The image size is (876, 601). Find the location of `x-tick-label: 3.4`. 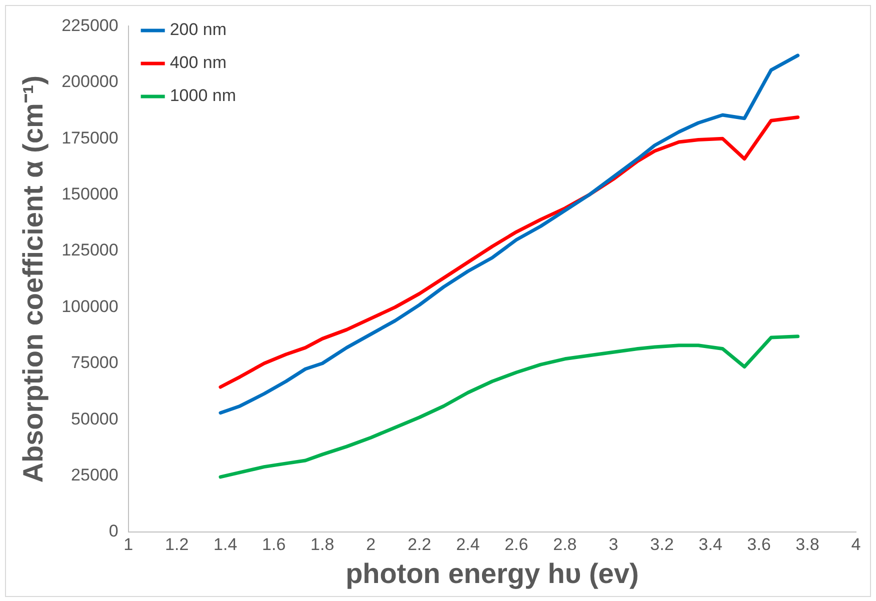

x-tick-label: 3.4 is located at coordinates (710, 544).